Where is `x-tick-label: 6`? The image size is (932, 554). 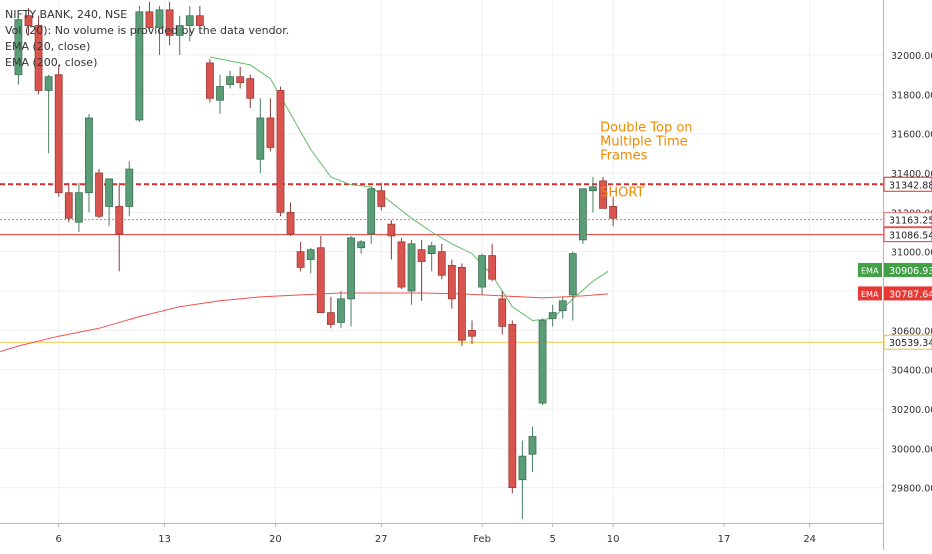
x-tick-label: 6 is located at coordinates (59, 539).